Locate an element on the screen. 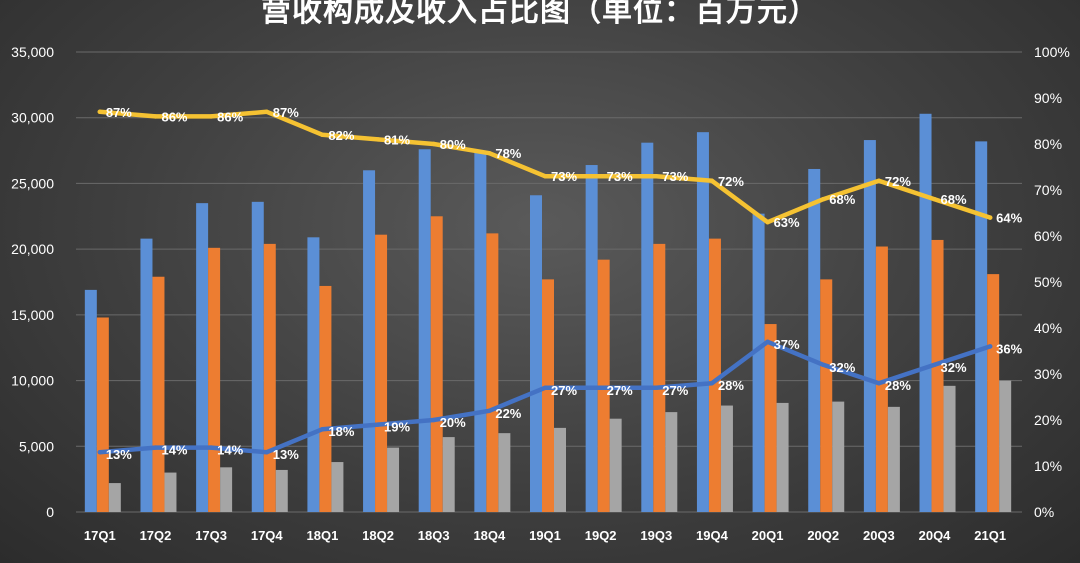 This screenshot has width=1080, height=563. line-data-label: 78% is located at coordinates (508, 153).